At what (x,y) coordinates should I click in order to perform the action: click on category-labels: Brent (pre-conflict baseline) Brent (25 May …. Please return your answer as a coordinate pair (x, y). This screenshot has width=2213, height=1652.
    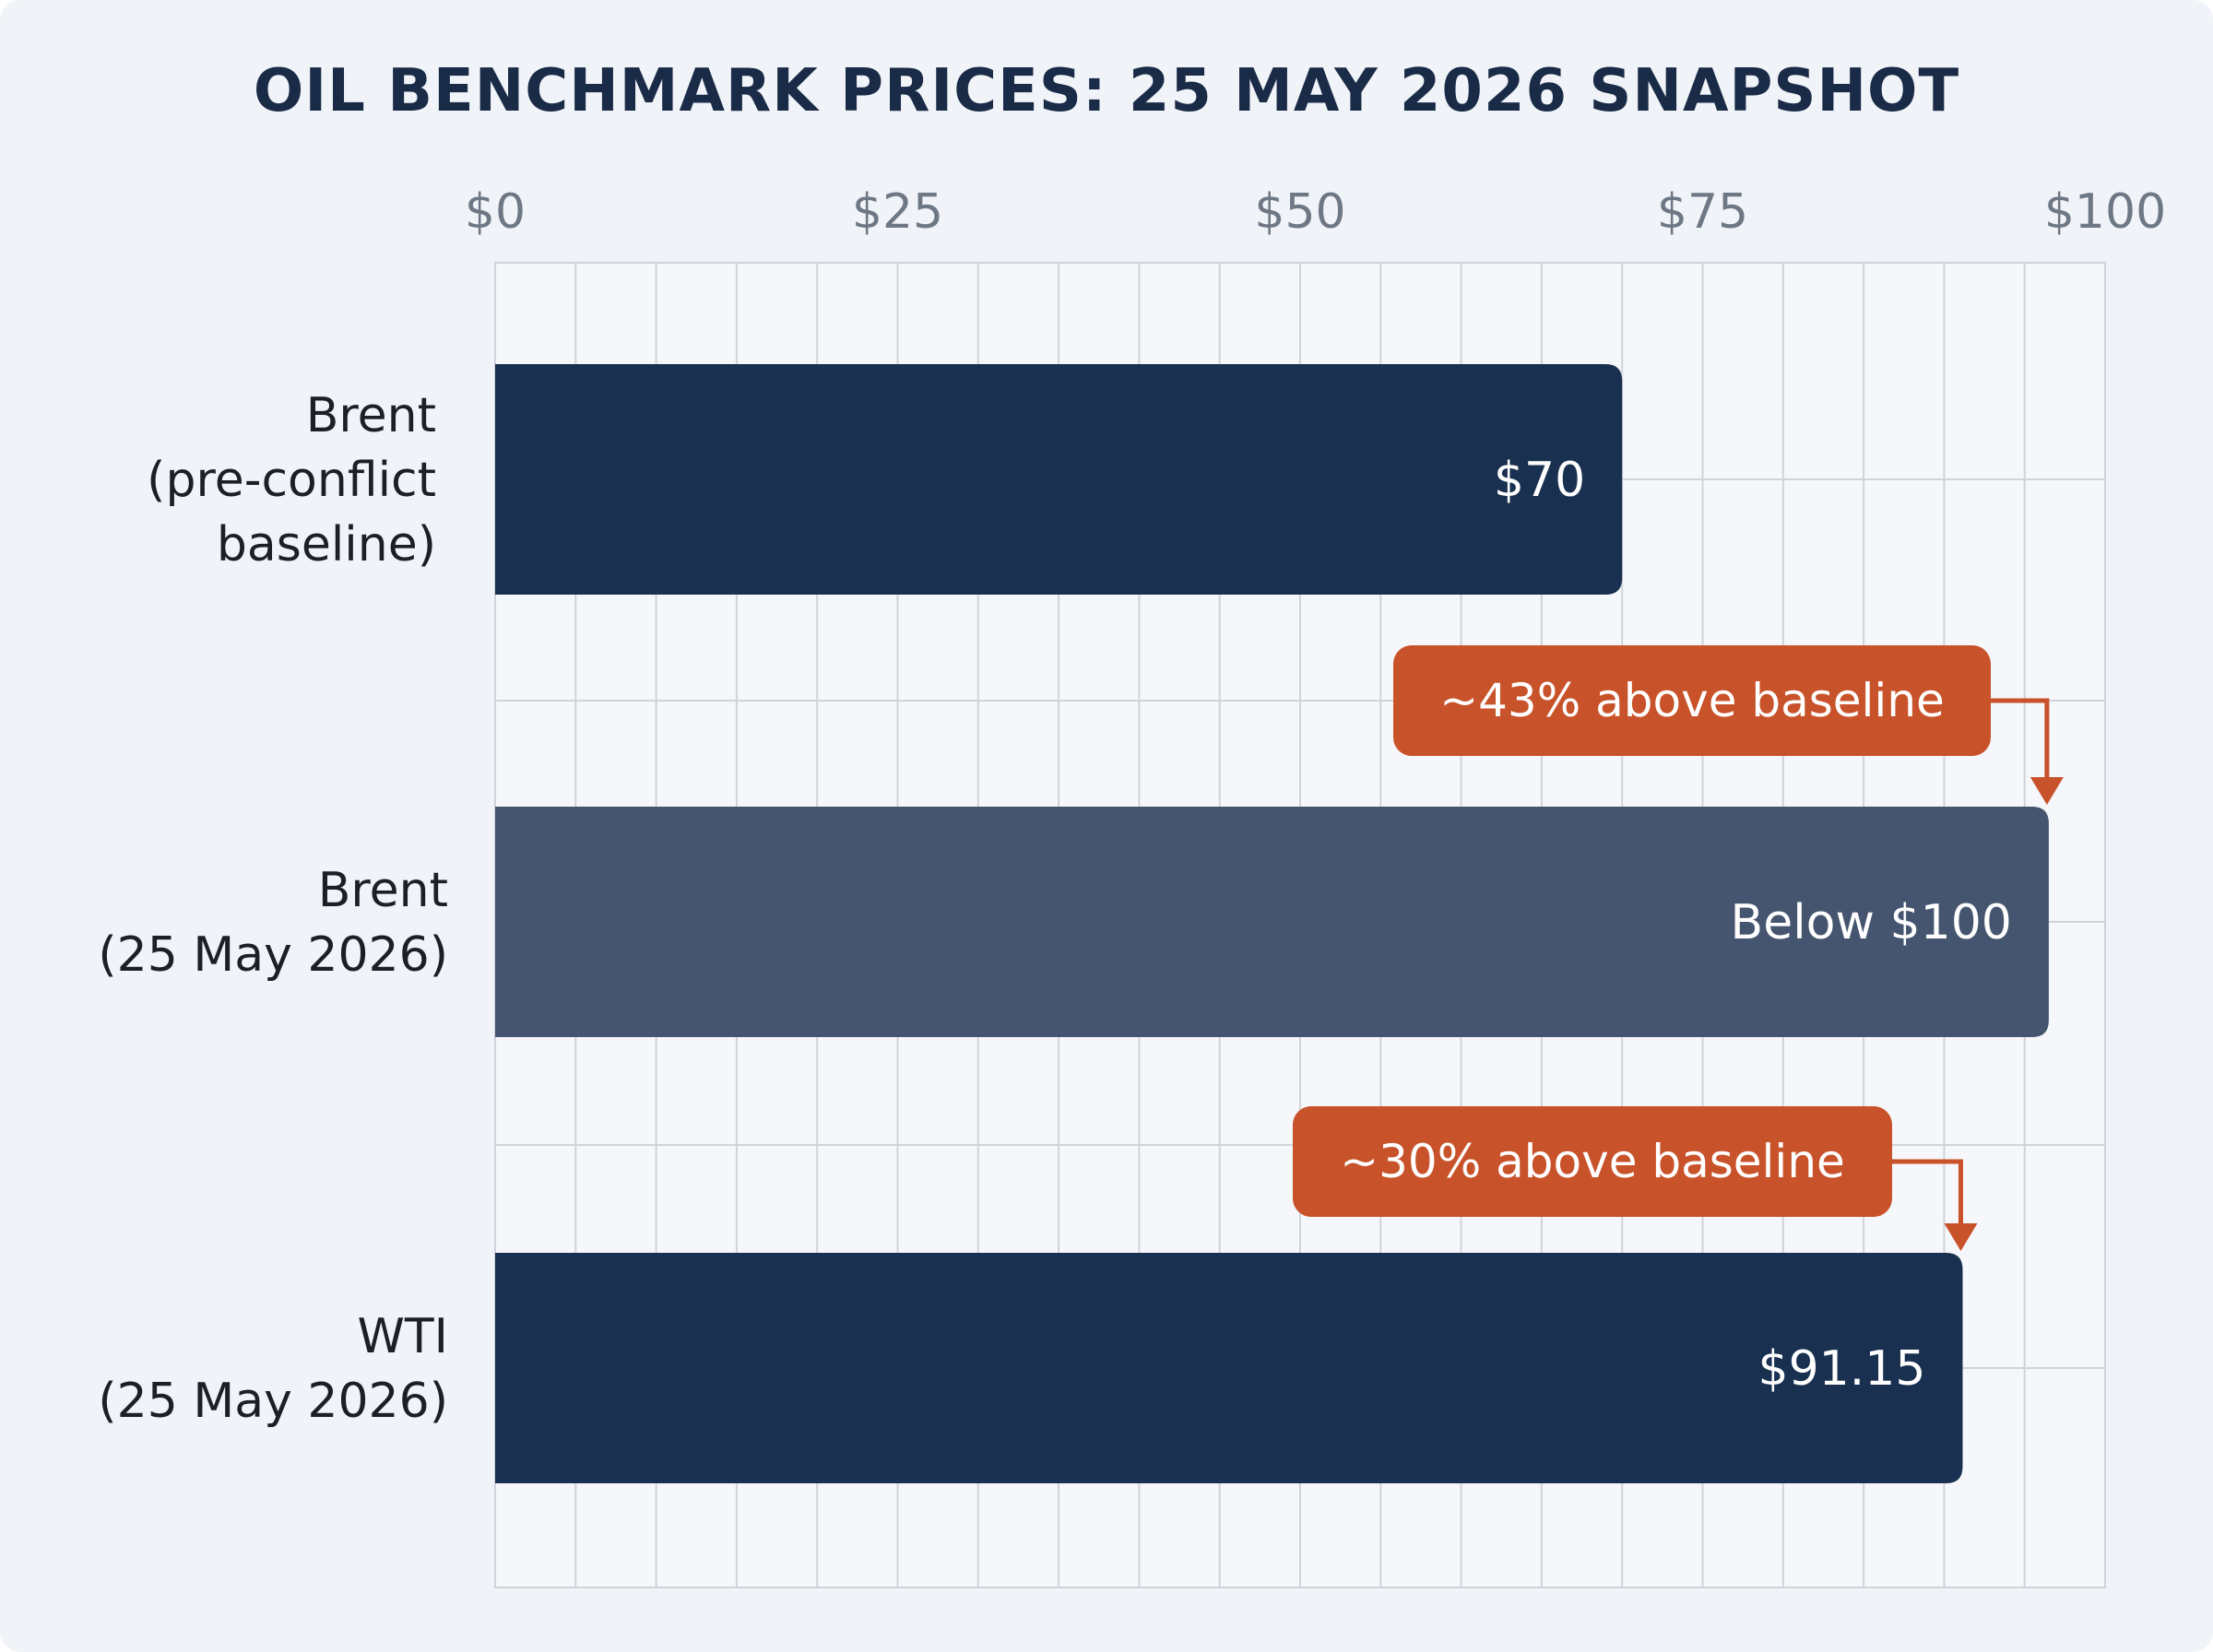
    Looking at the image, I should click on (273, 908).